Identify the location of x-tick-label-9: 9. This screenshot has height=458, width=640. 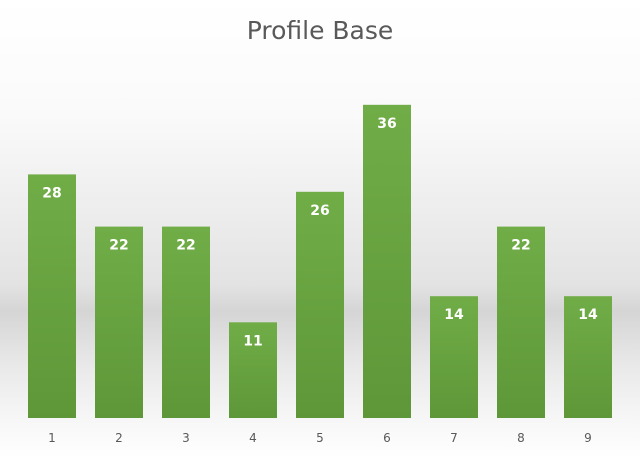
(588, 438).